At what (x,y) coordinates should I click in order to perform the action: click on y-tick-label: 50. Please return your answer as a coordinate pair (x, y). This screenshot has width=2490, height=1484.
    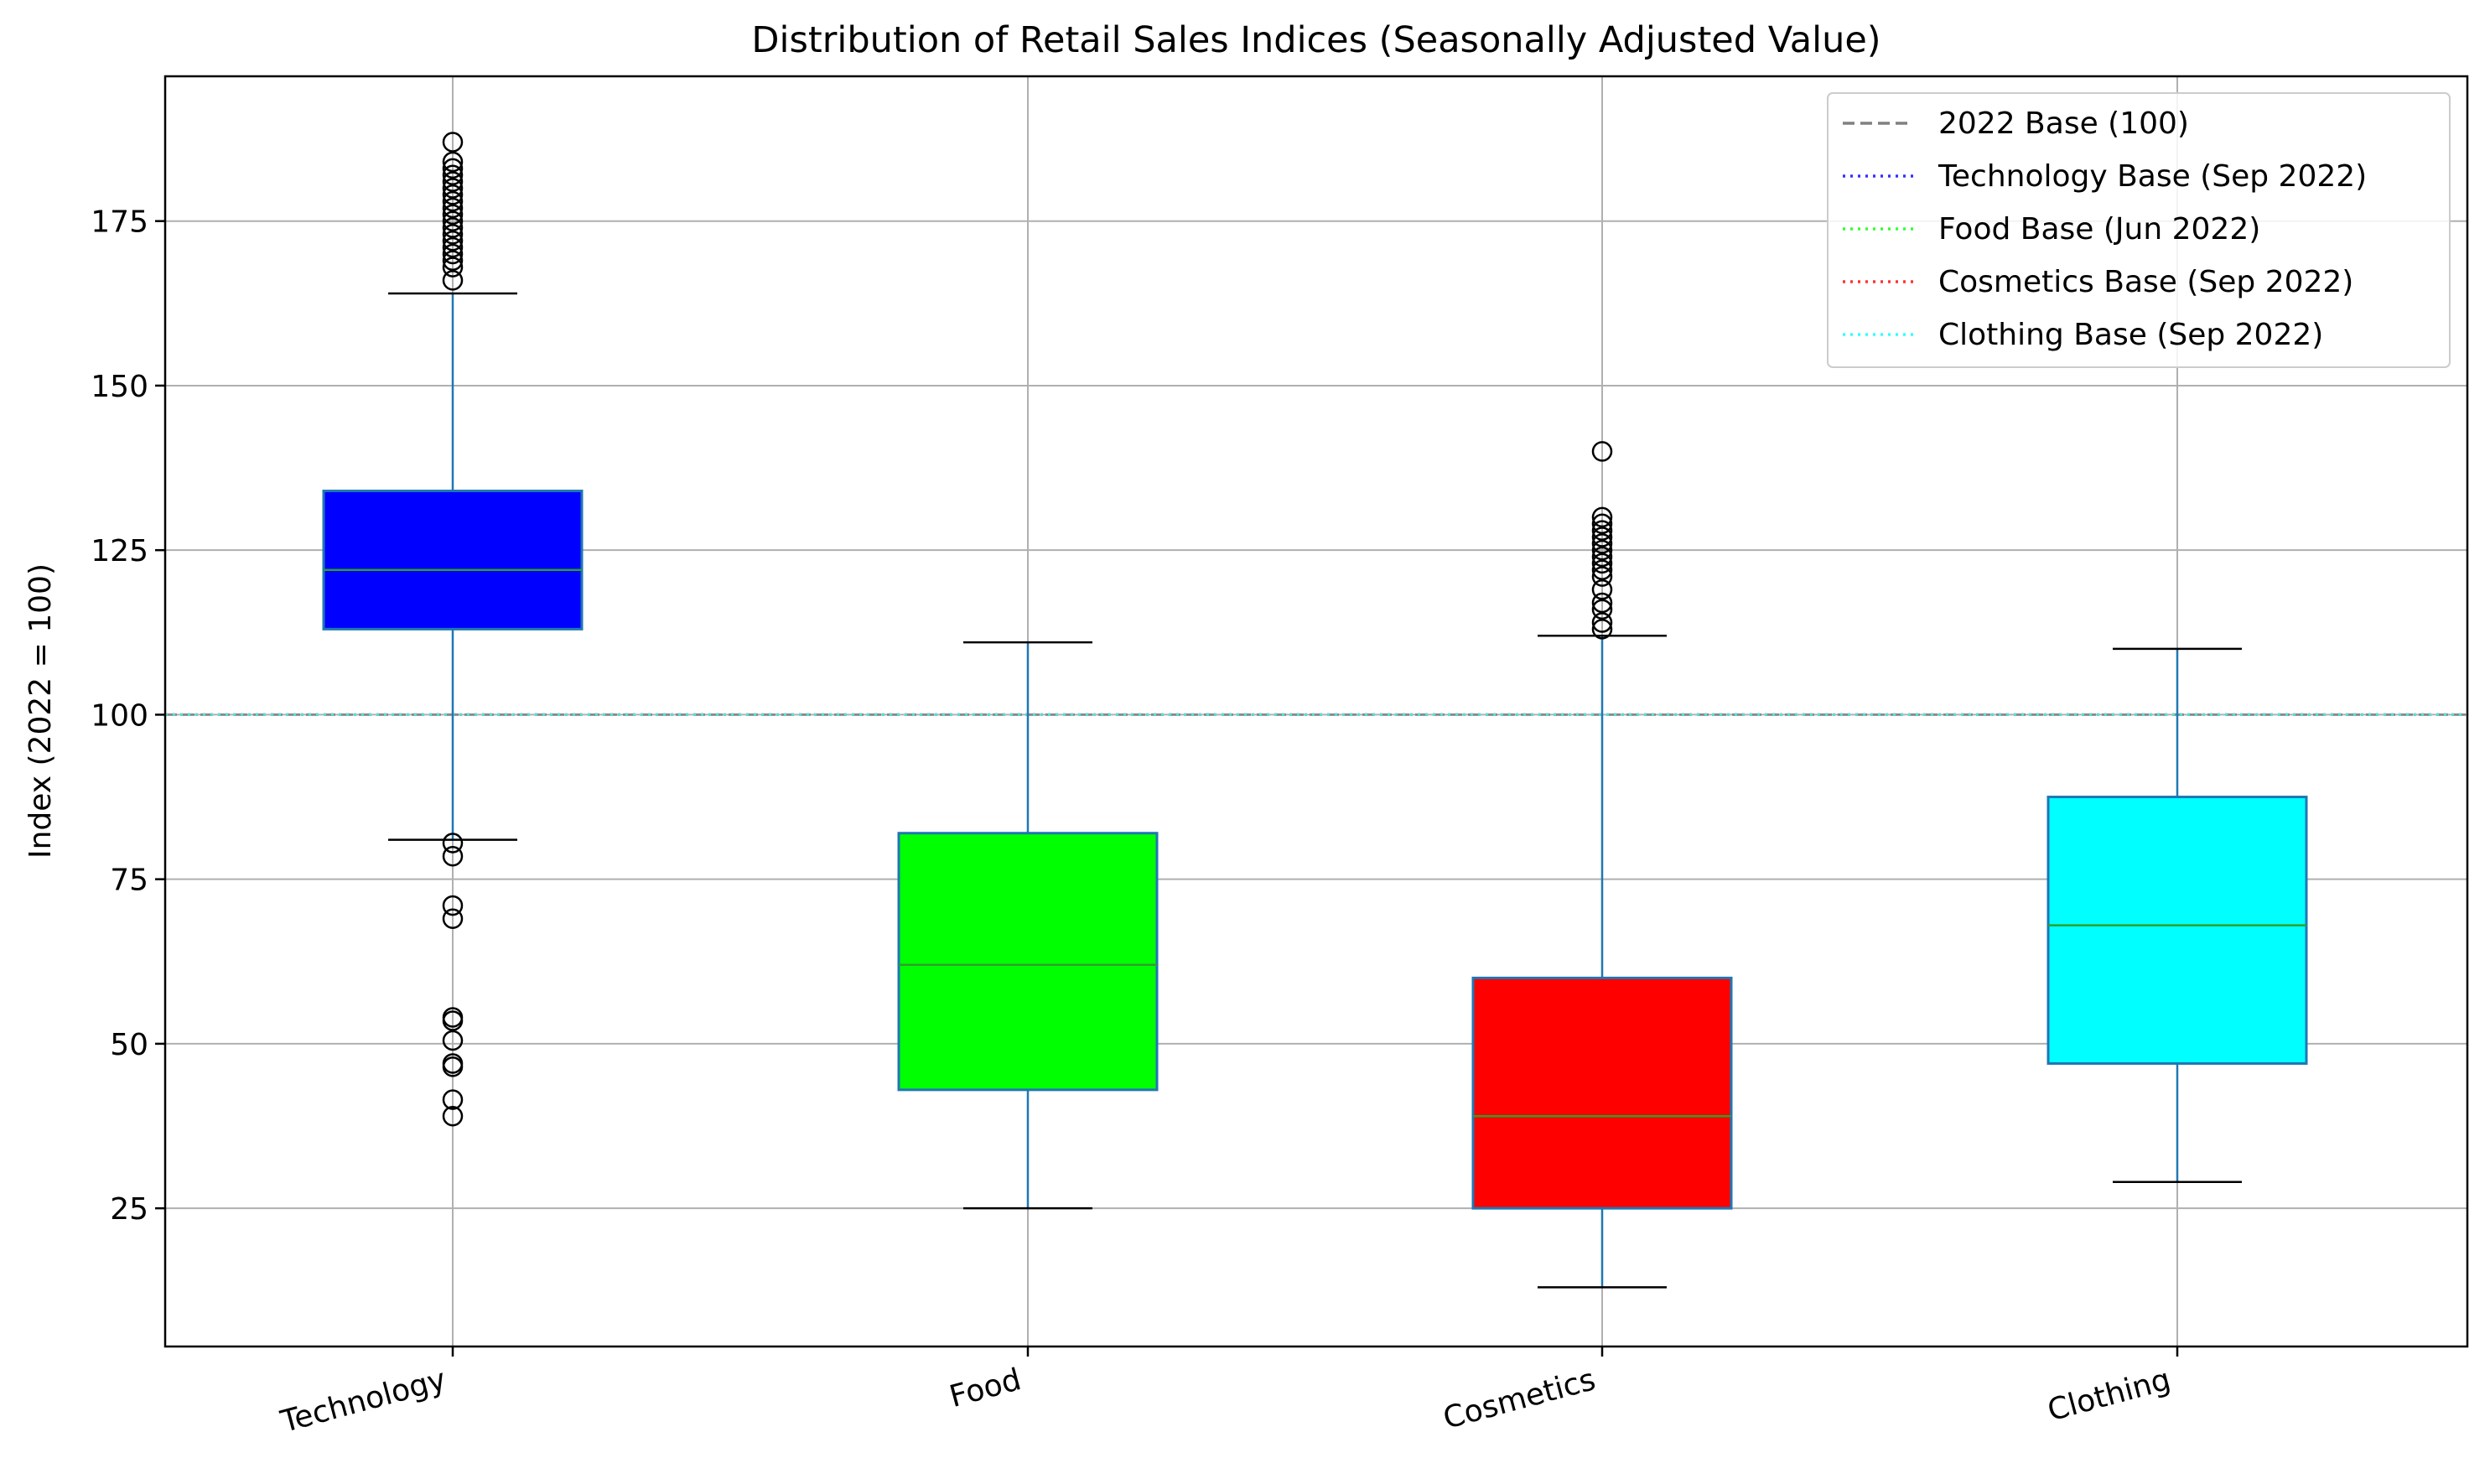
    Looking at the image, I should click on (129, 1045).